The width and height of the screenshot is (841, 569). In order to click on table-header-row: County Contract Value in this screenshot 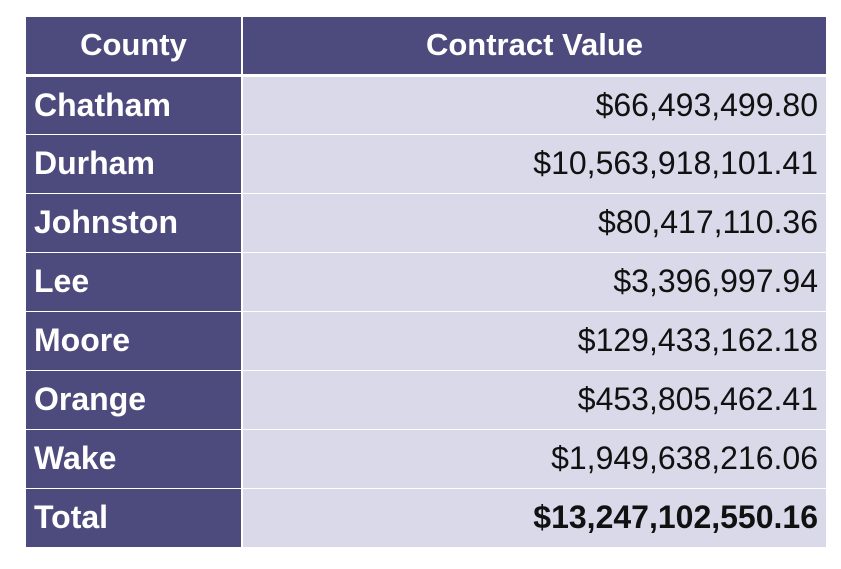, I will do `click(426, 47)`.